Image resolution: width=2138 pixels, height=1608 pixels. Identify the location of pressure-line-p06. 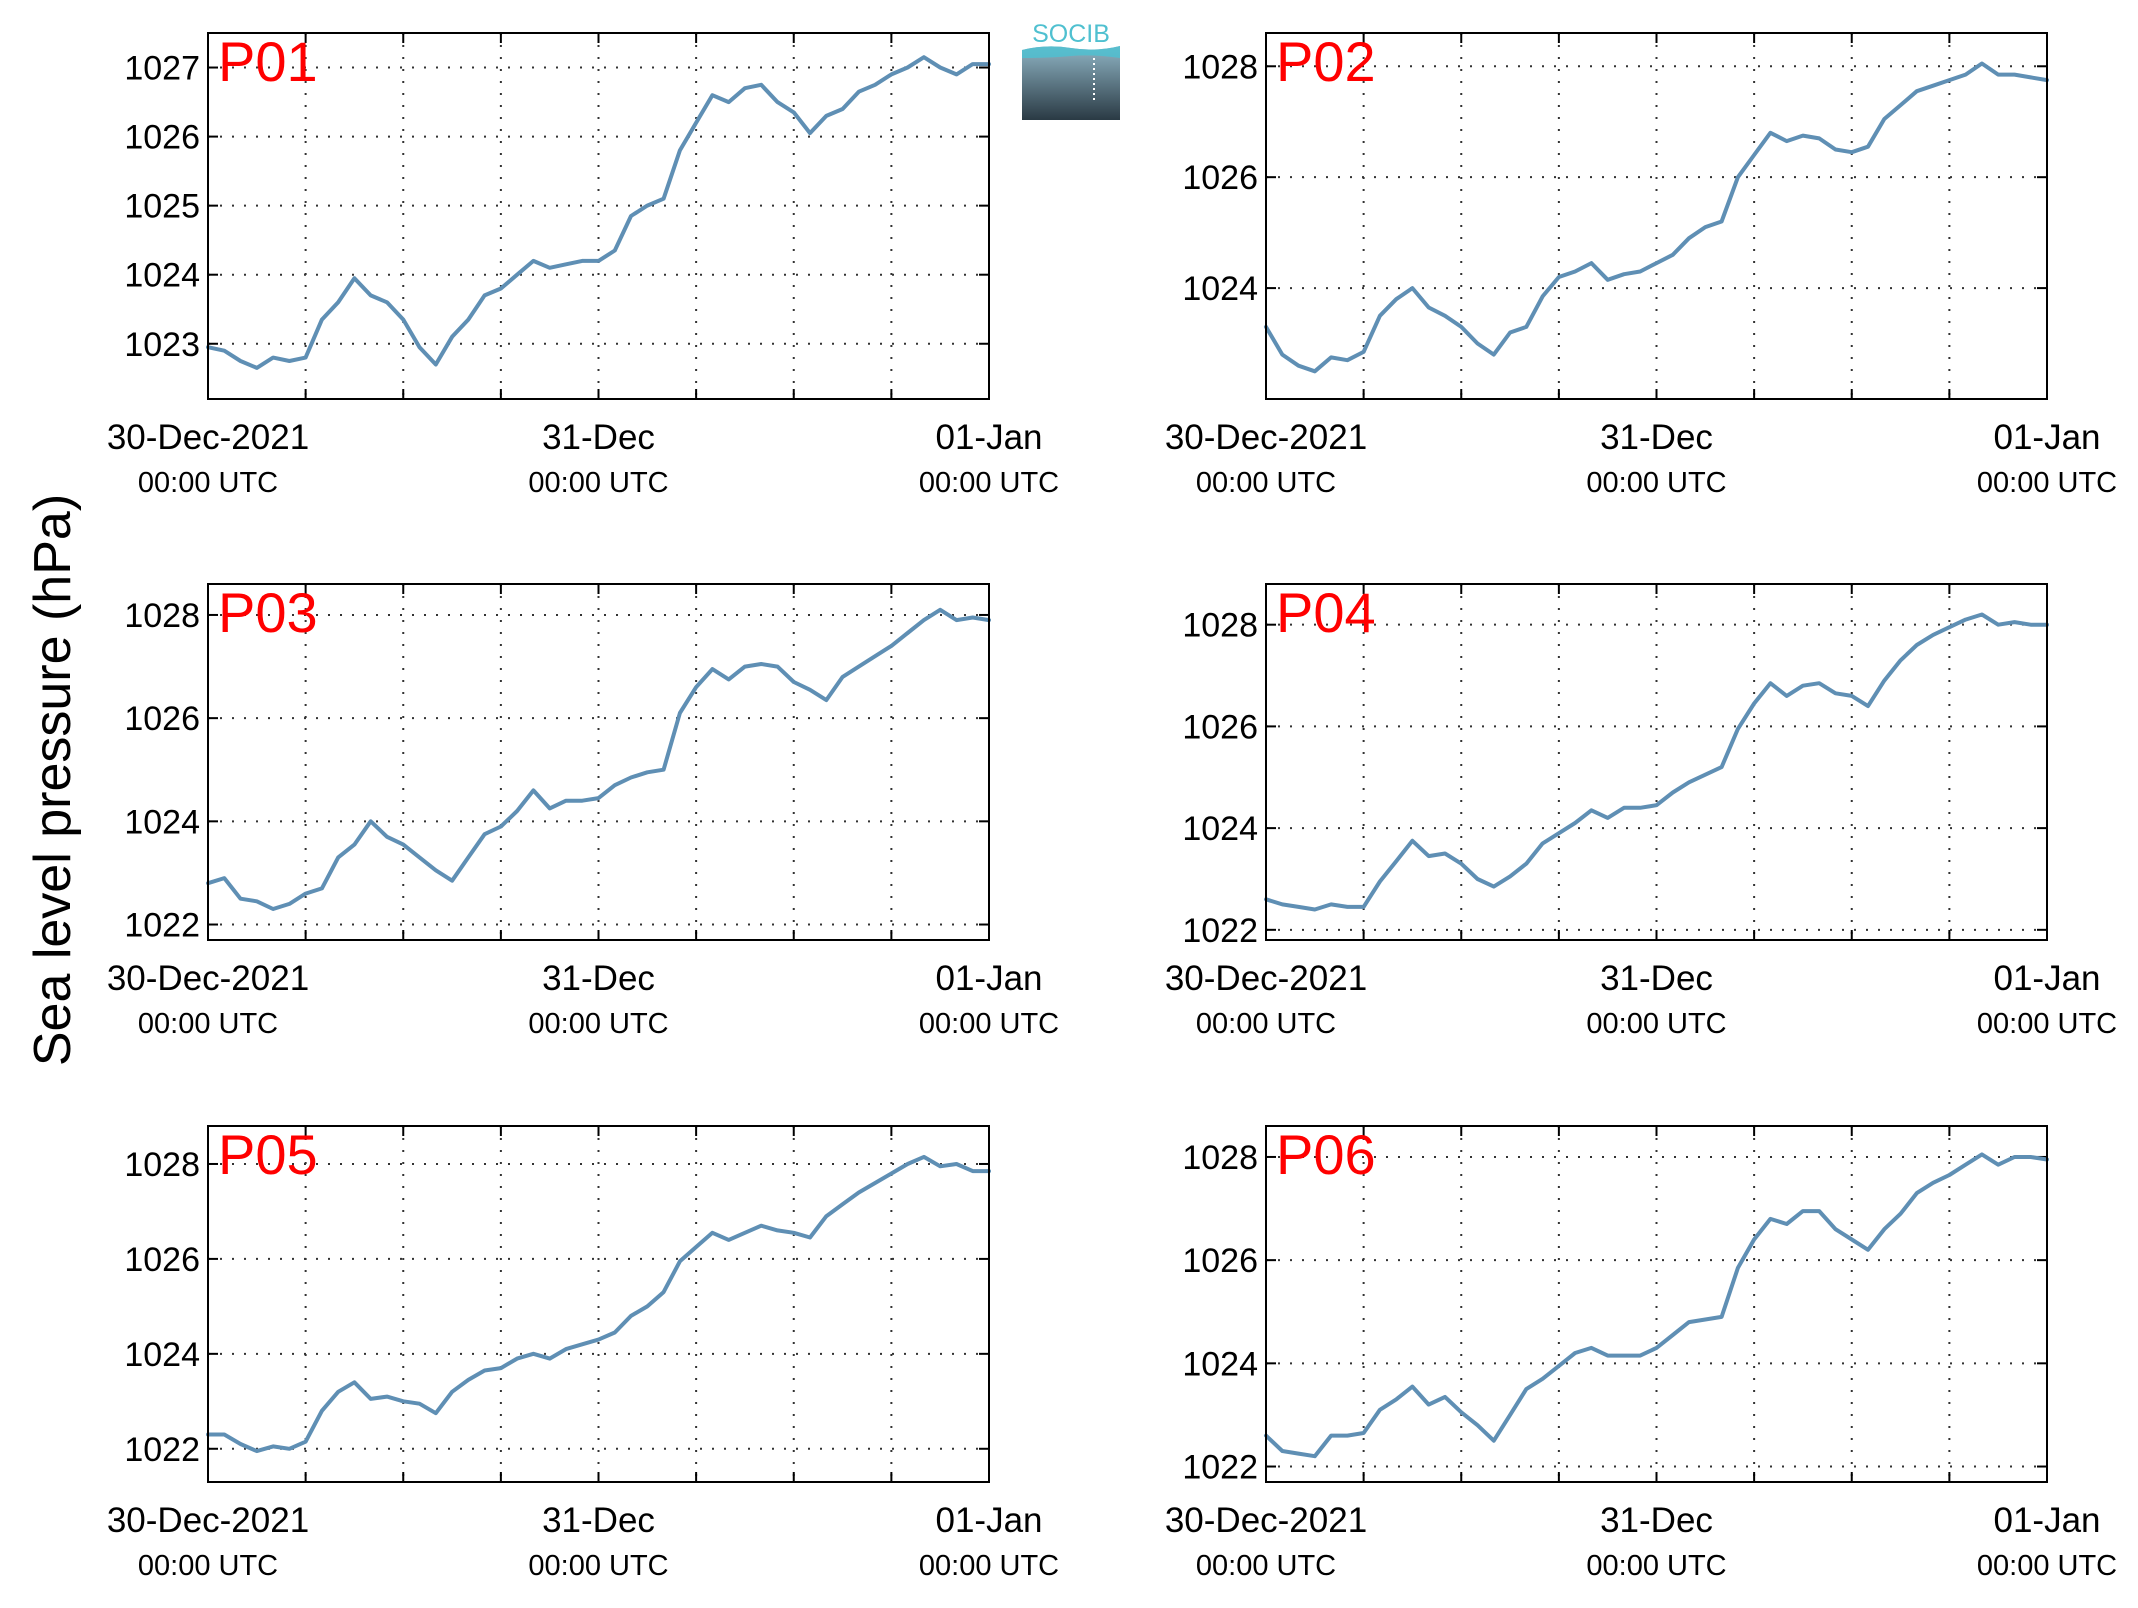
(1656, 1305).